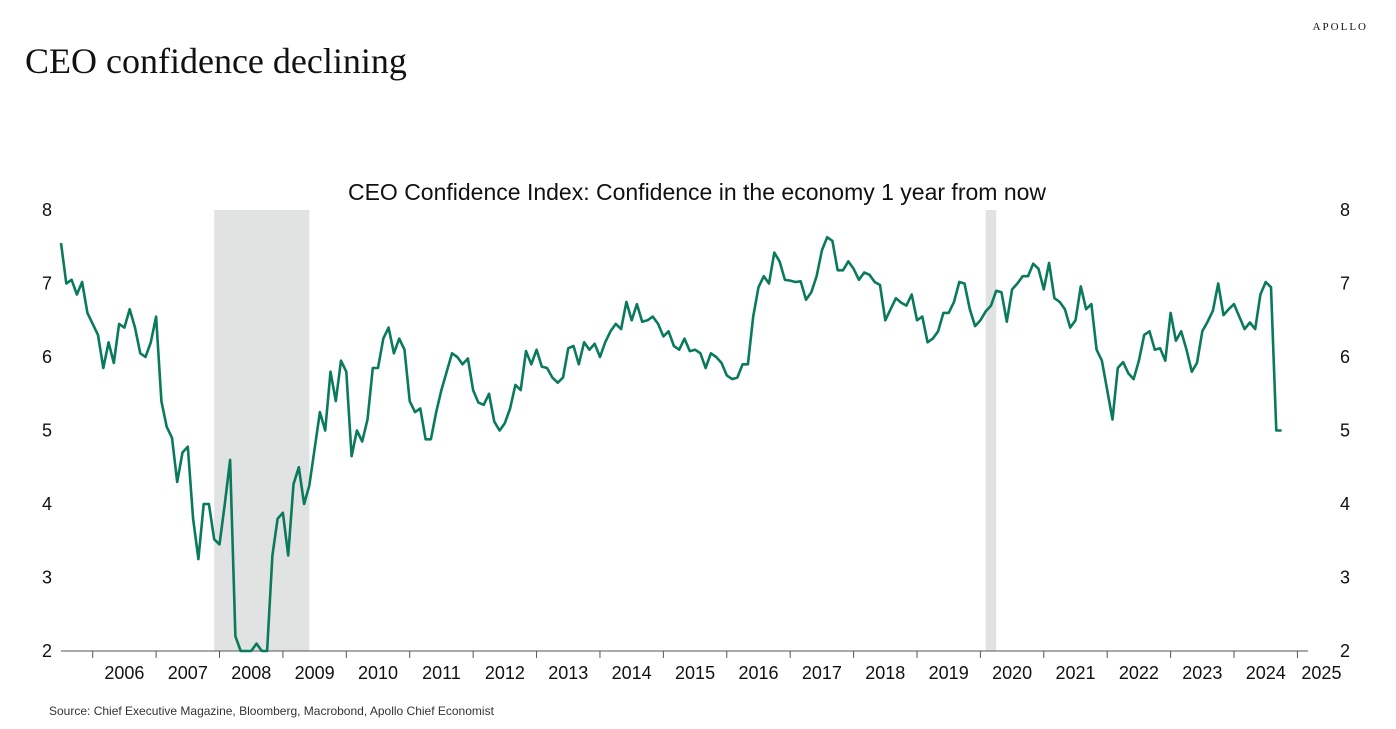 The width and height of the screenshot is (1396, 729). Describe the element at coordinates (1012, 673) in the screenshot. I see `x-tick-label: 2020` at that location.